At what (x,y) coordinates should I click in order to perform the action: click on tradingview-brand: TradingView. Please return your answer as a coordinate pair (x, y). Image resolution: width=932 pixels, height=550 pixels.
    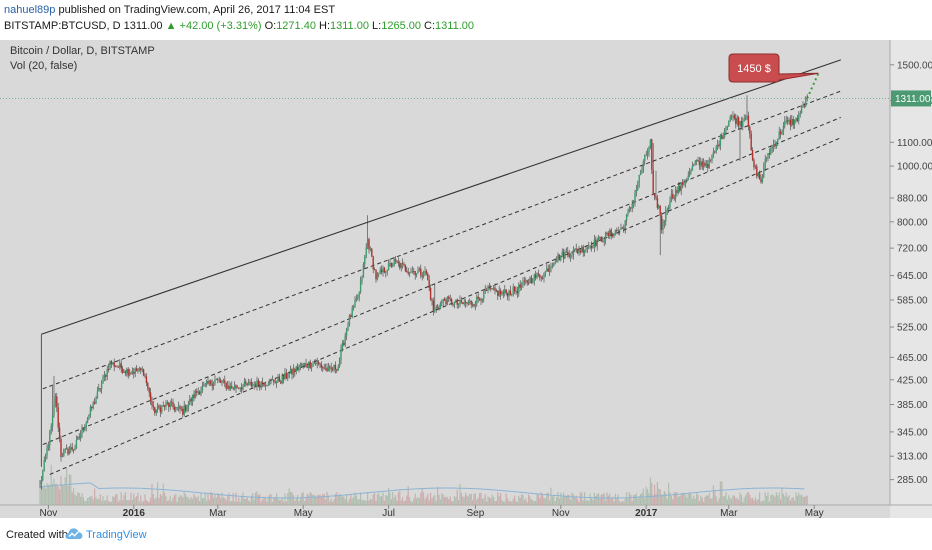
    Looking at the image, I should click on (116, 535).